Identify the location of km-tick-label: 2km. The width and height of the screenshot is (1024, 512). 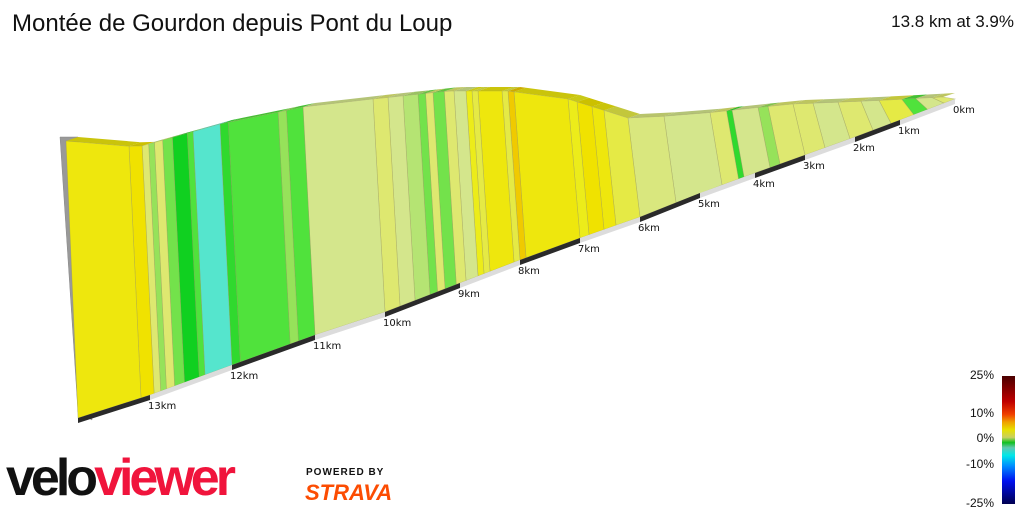
(864, 148).